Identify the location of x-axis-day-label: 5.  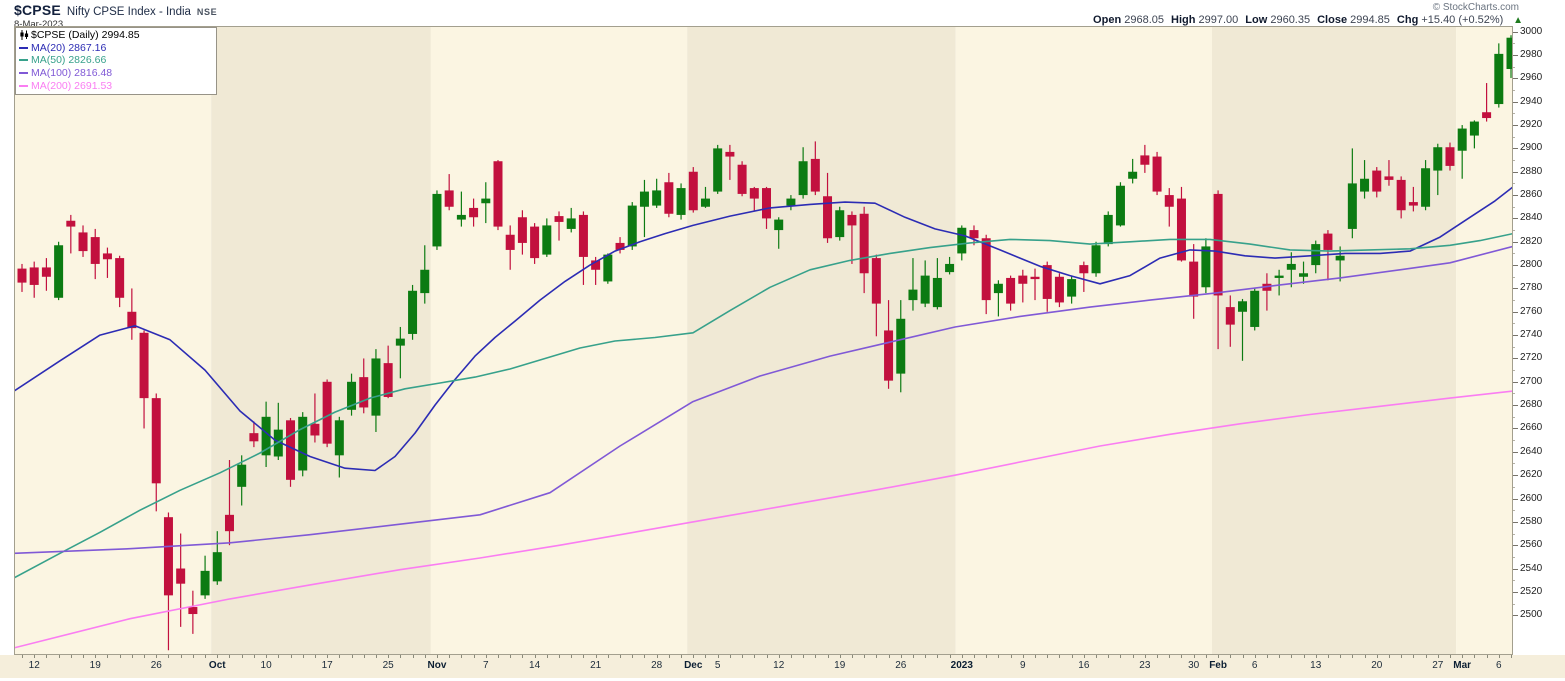
(717, 665).